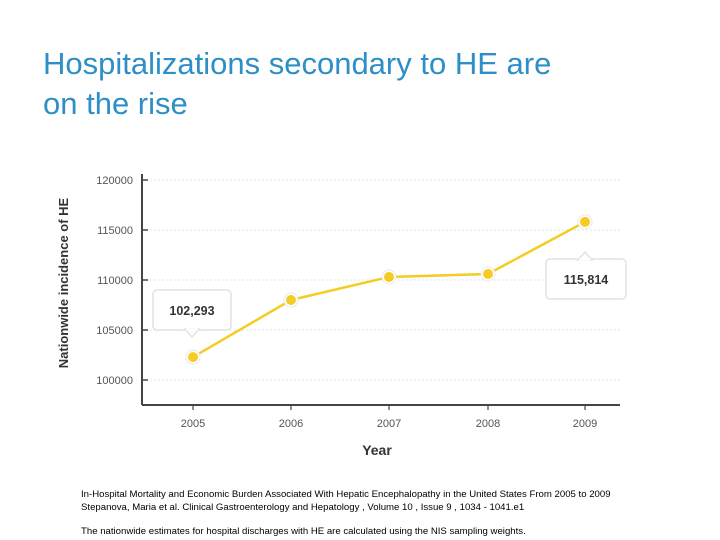 This screenshot has height=540, width=720. I want to click on x-tick-label: 2005, so click(193, 424).